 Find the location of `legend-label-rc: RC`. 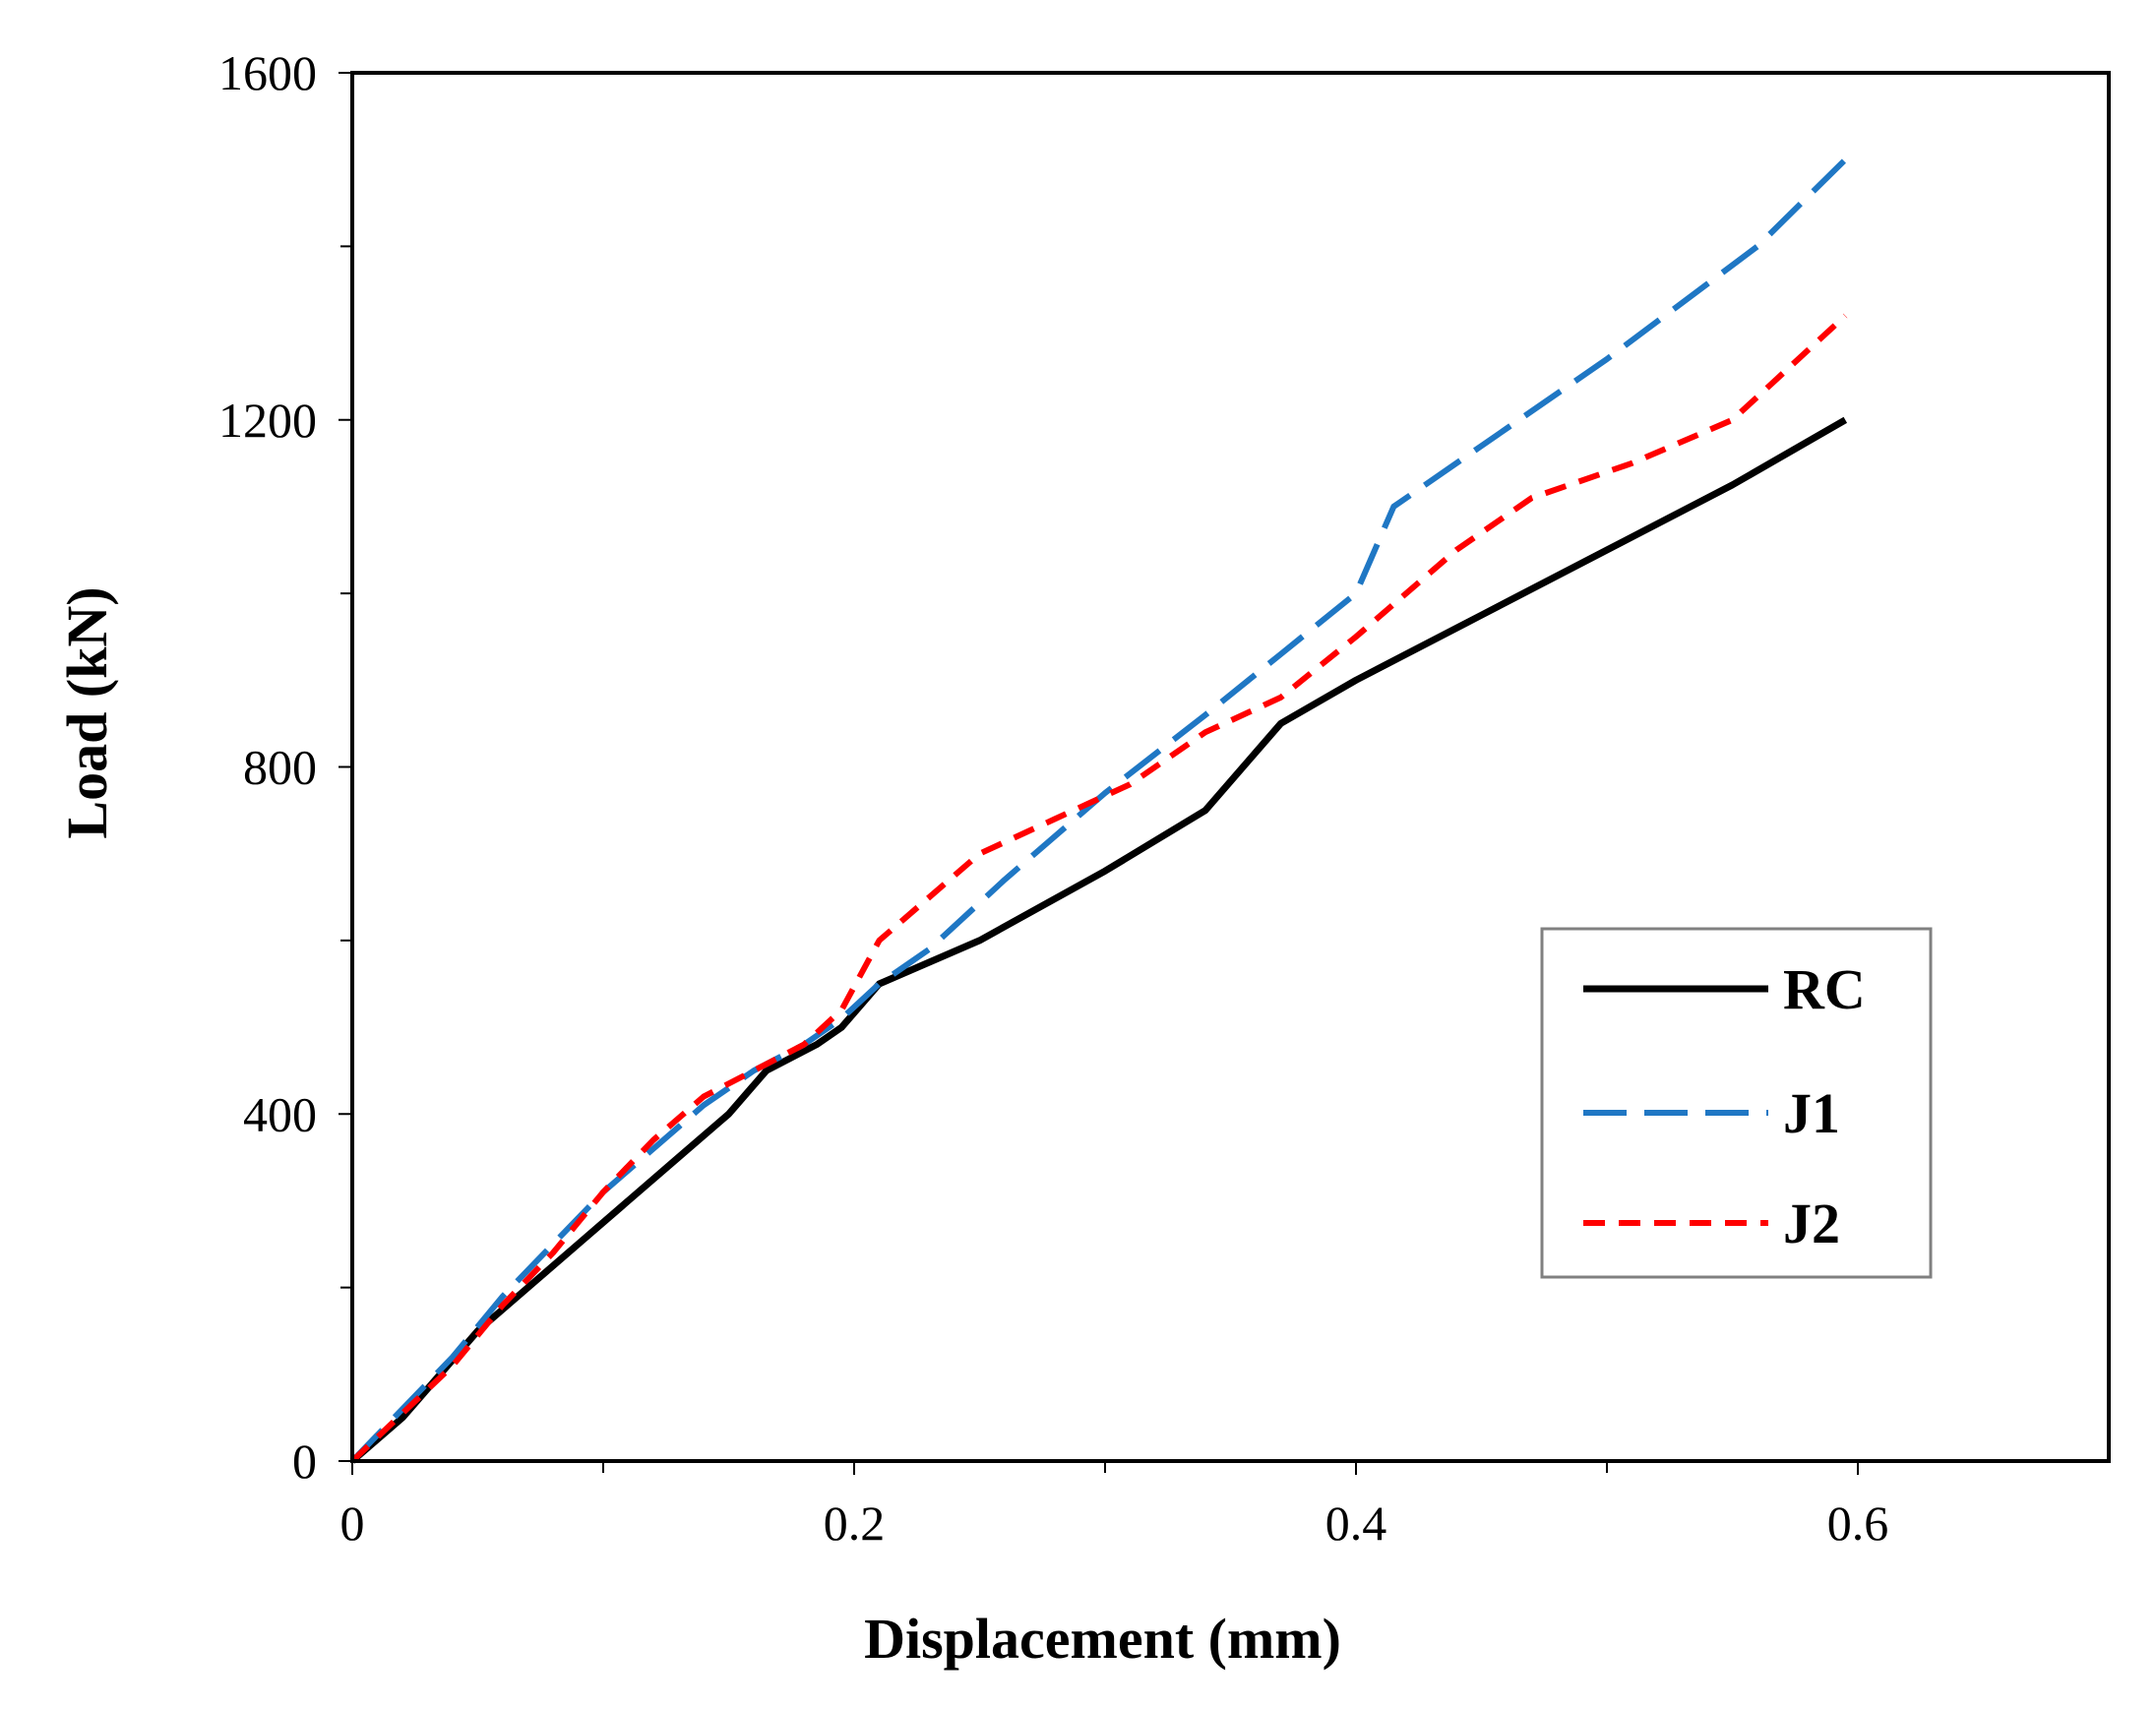

legend-label-rc: RC is located at coordinates (1824, 989).